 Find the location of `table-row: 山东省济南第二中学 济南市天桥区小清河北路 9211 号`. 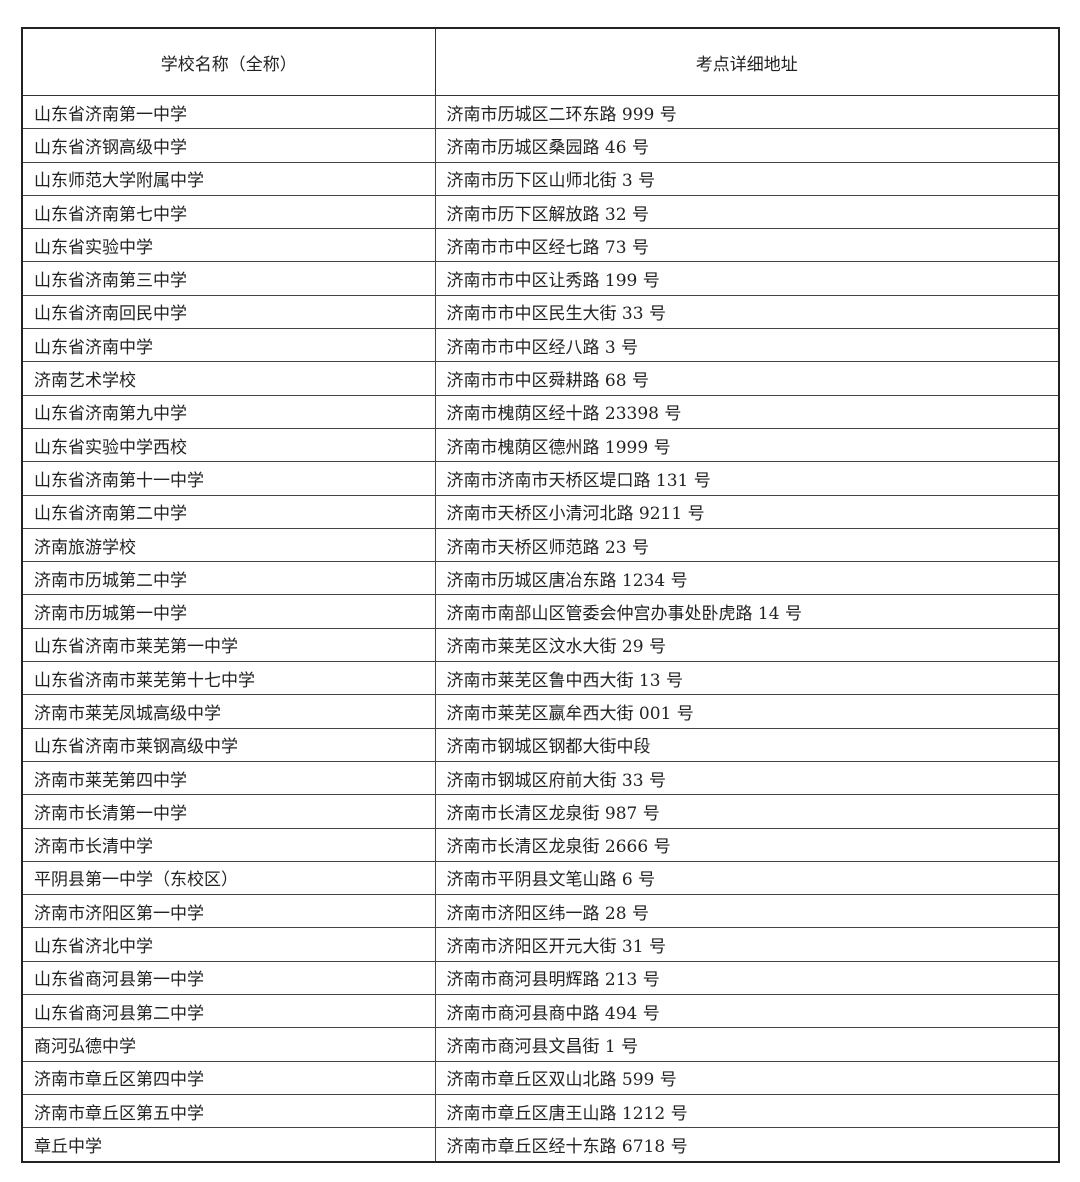

table-row: 山东省济南第二中学 济南市天桥区小清河北路 9211 号 is located at coordinates (540, 511).